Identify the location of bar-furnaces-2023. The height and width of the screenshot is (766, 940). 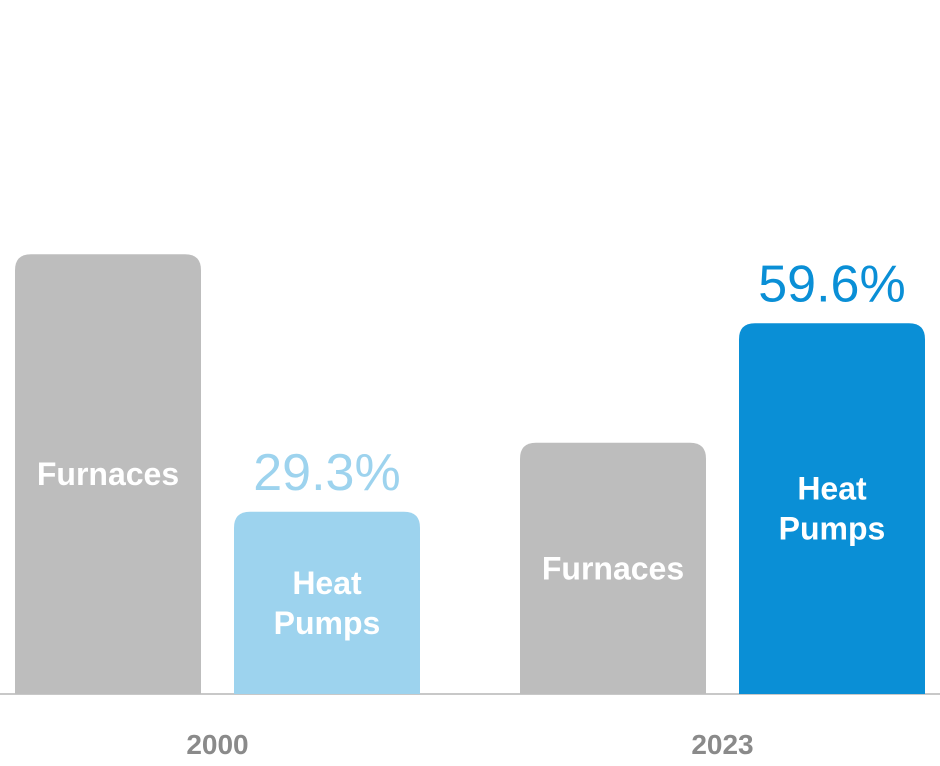
(613, 568).